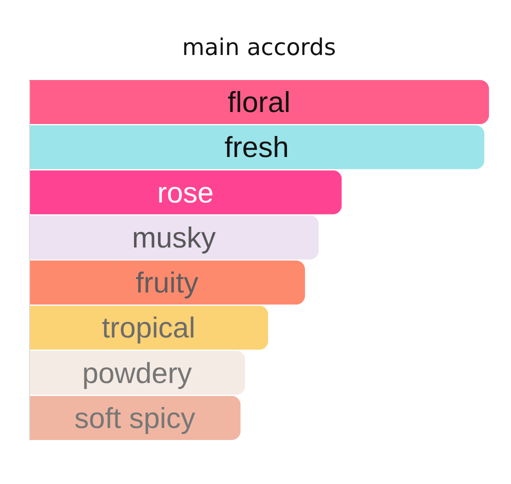  I want to click on y-tick-label: musky, so click(174, 238).